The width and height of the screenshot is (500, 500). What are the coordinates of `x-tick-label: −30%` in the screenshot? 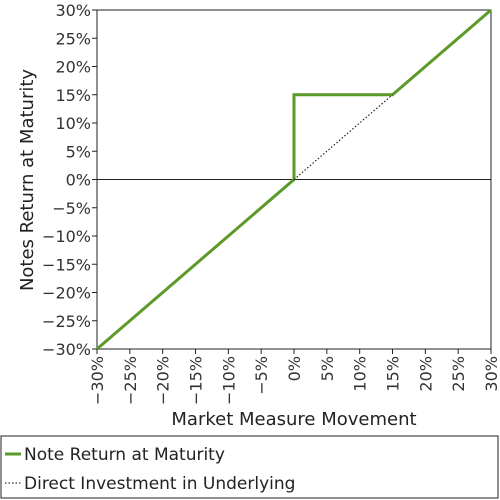 It's located at (97, 380).